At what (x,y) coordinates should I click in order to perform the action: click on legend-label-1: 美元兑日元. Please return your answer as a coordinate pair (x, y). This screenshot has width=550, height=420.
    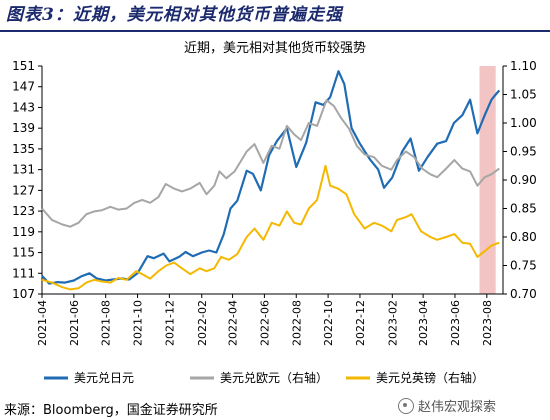
    Looking at the image, I should click on (104, 378).